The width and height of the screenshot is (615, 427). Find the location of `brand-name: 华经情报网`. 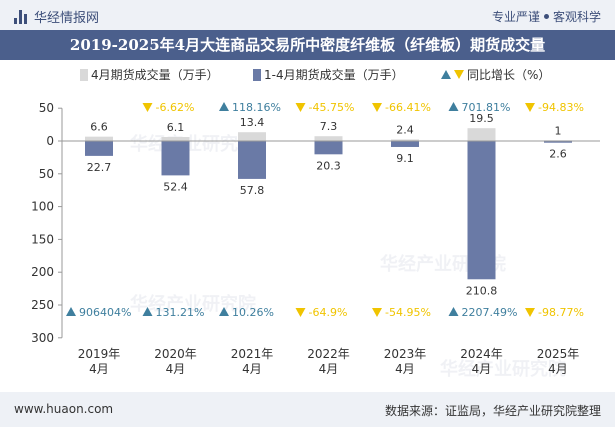

brand-name: 华经情报网 is located at coordinates (67, 18).